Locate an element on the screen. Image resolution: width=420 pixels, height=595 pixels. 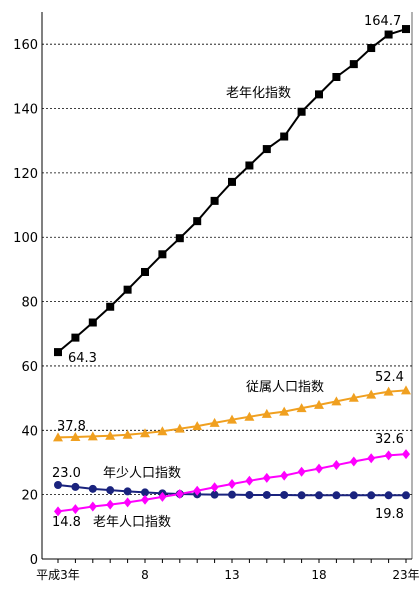
data-label-youth-last: 19.8 is located at coordinates (389, 514).